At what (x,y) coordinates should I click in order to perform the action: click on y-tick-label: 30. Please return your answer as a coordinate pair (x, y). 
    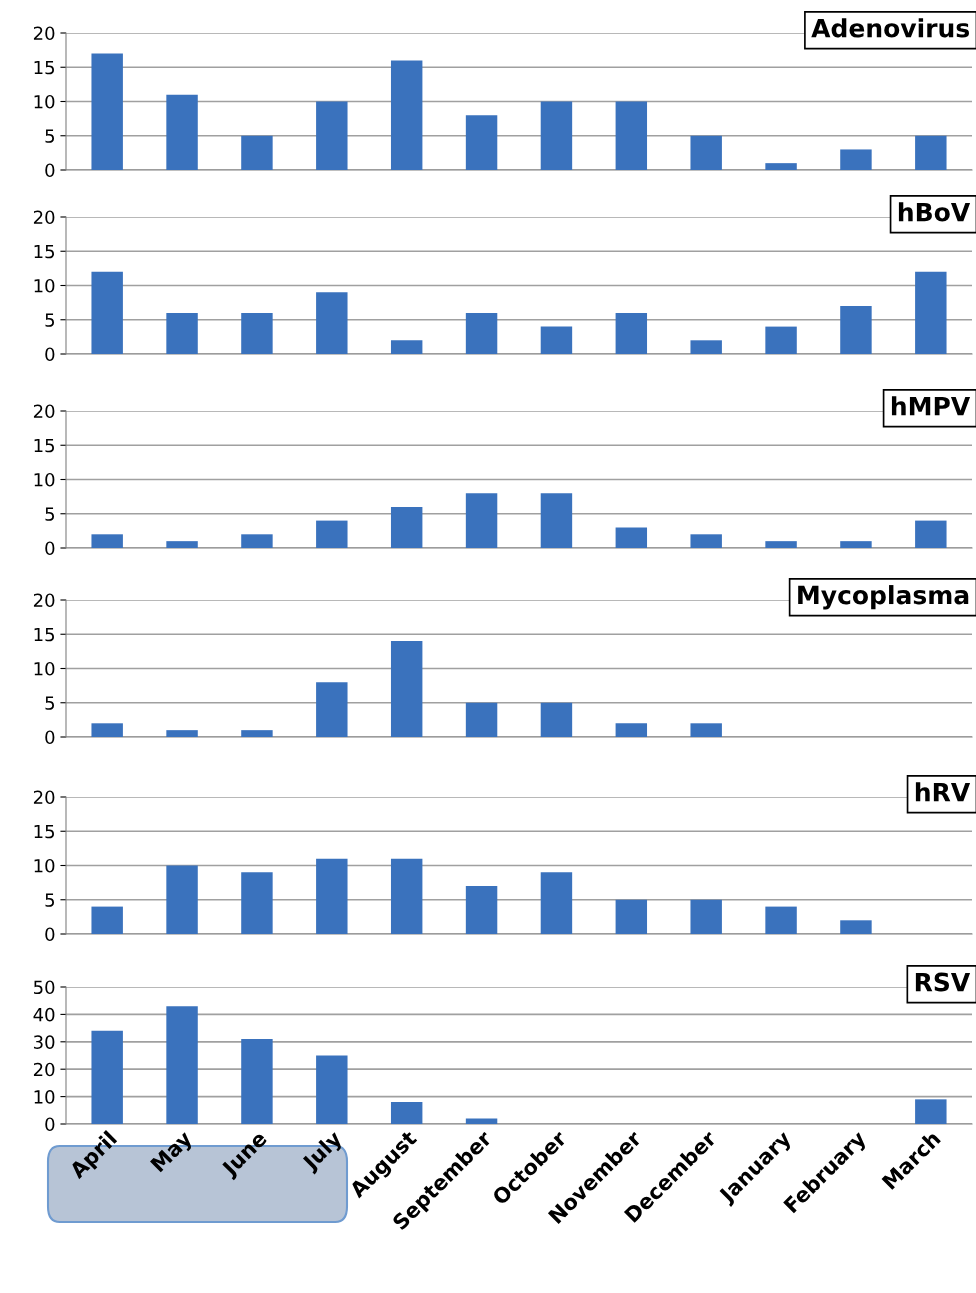
    Looking at the image, I should click on (44, 1042).